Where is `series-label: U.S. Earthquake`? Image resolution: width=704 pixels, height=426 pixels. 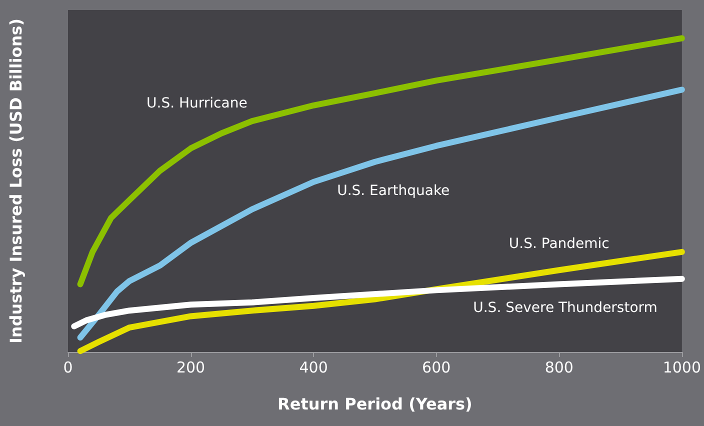
series-label: U.S. Earthquake is located at coordinates (393, 191).